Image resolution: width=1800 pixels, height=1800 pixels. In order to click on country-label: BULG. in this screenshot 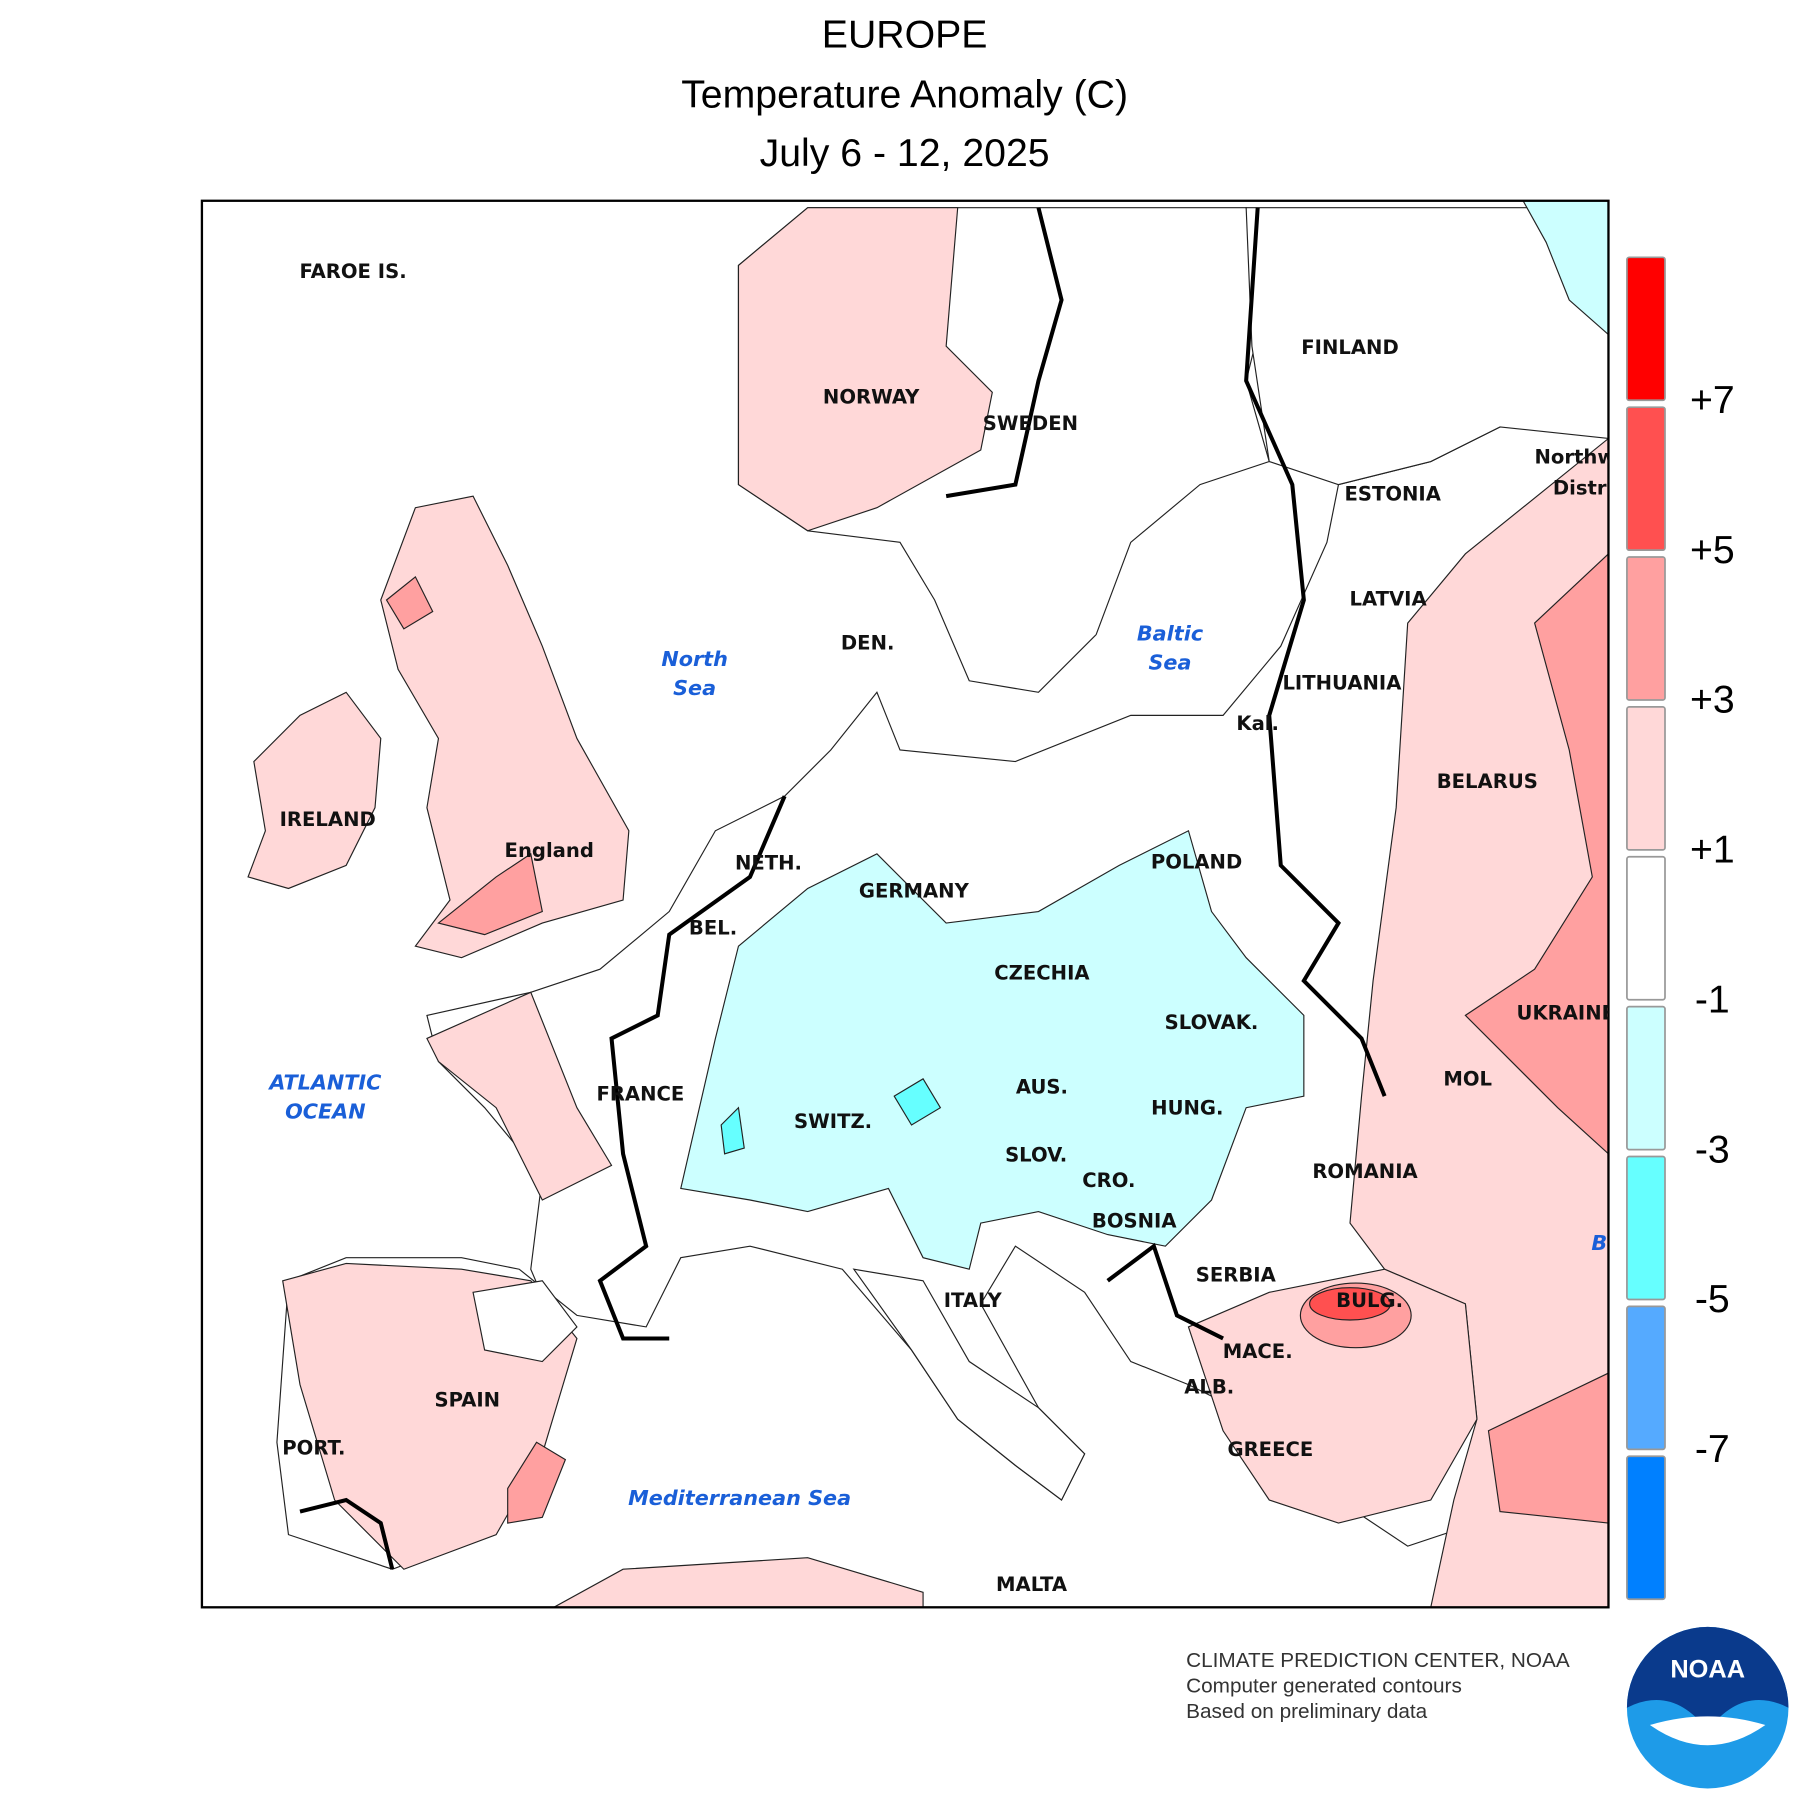, I will do `click(1369, 1300)`.